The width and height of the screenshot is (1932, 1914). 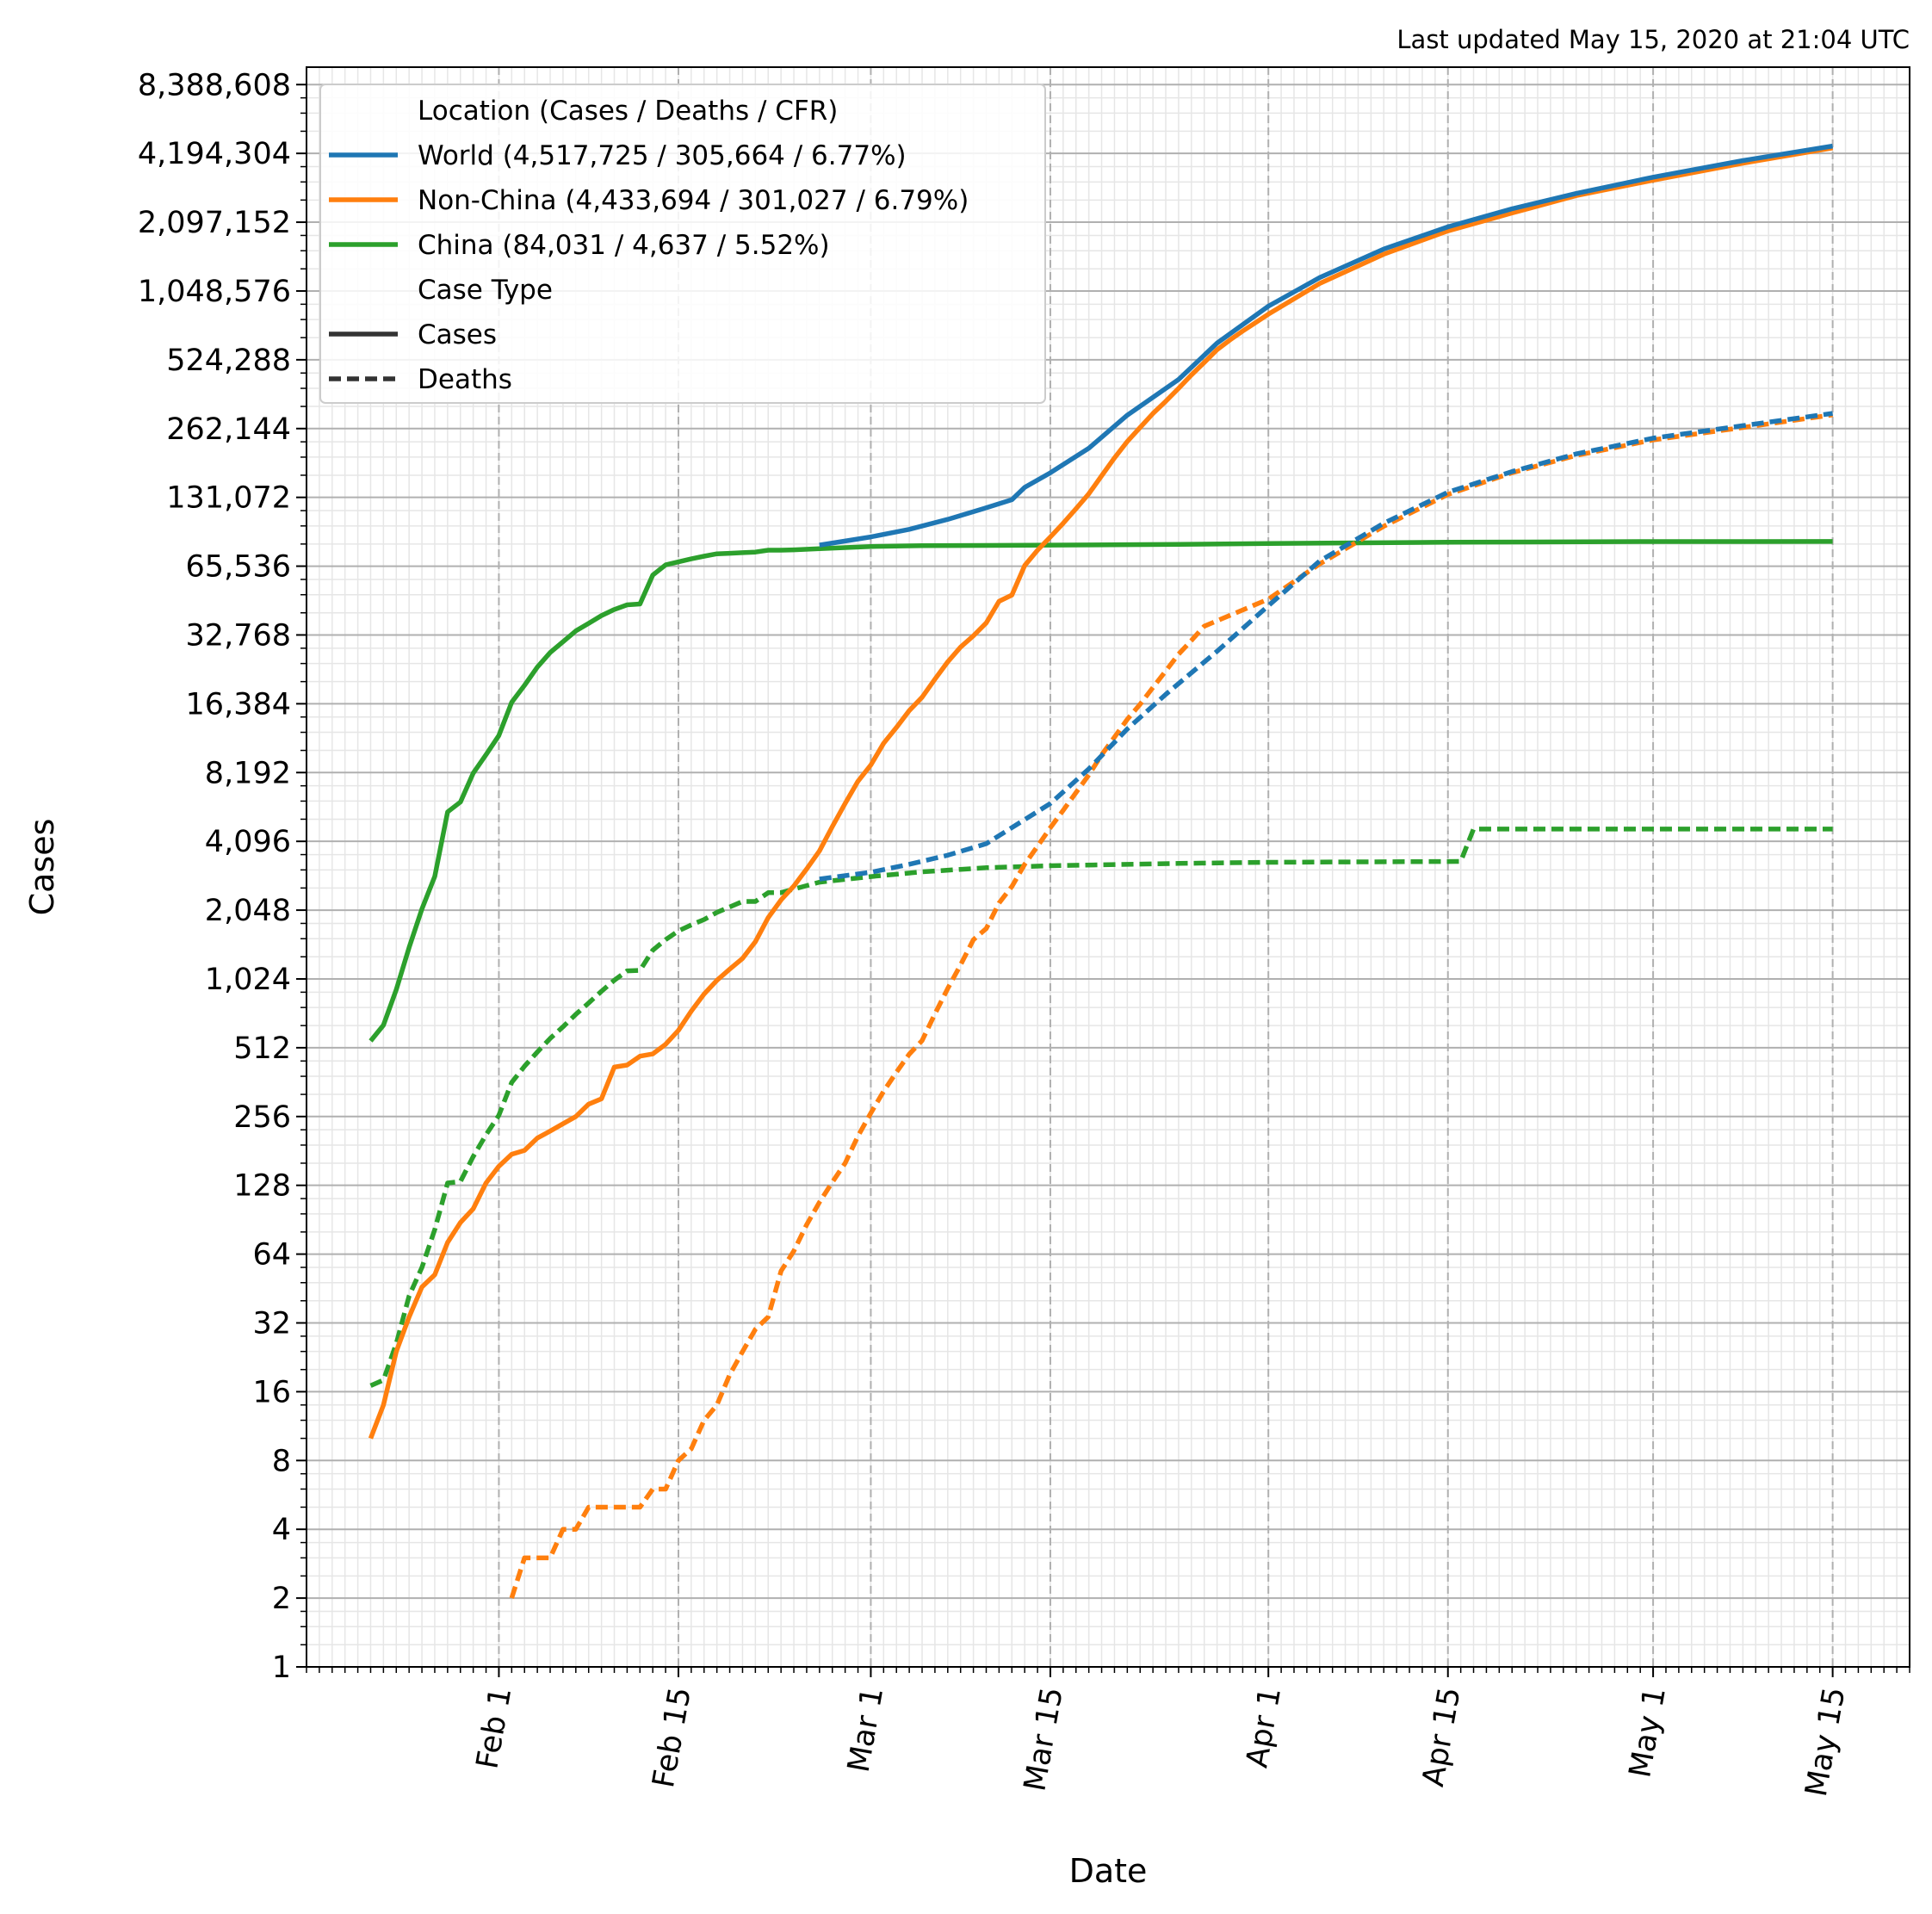 What do you see at coordinates (628, 111) in the screenshot?
I see `legend-location-header: Location (Cases / Deaths / CFR)` at bounding box center [628, 111].